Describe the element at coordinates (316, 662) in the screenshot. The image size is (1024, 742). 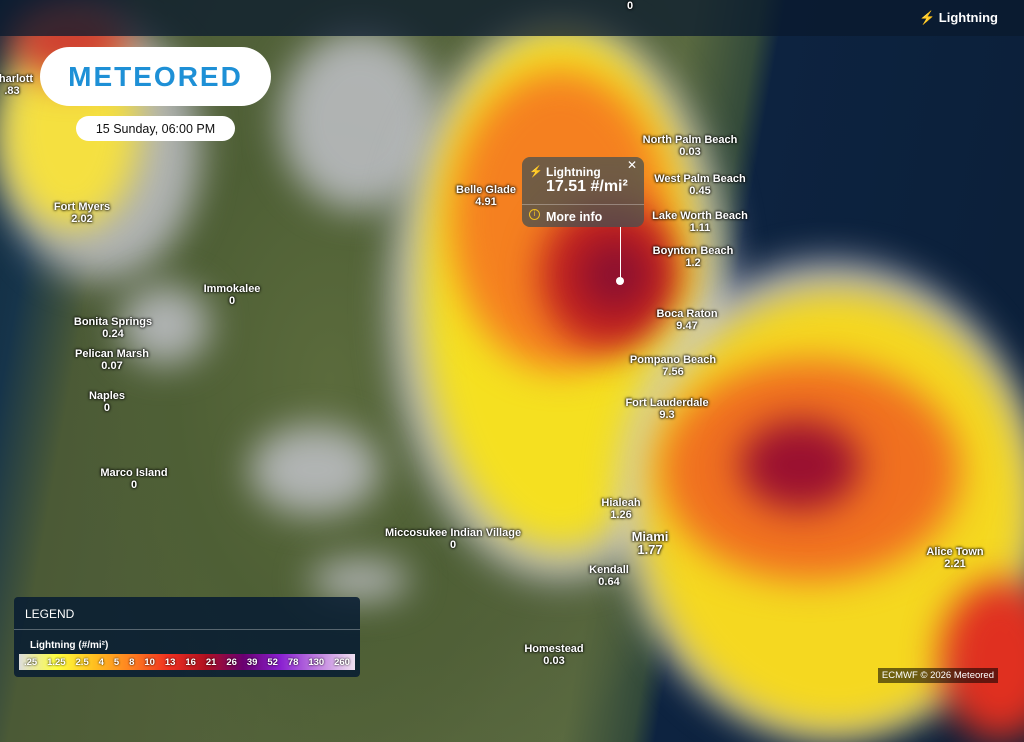
I see `legend-stop: 130` at that location.